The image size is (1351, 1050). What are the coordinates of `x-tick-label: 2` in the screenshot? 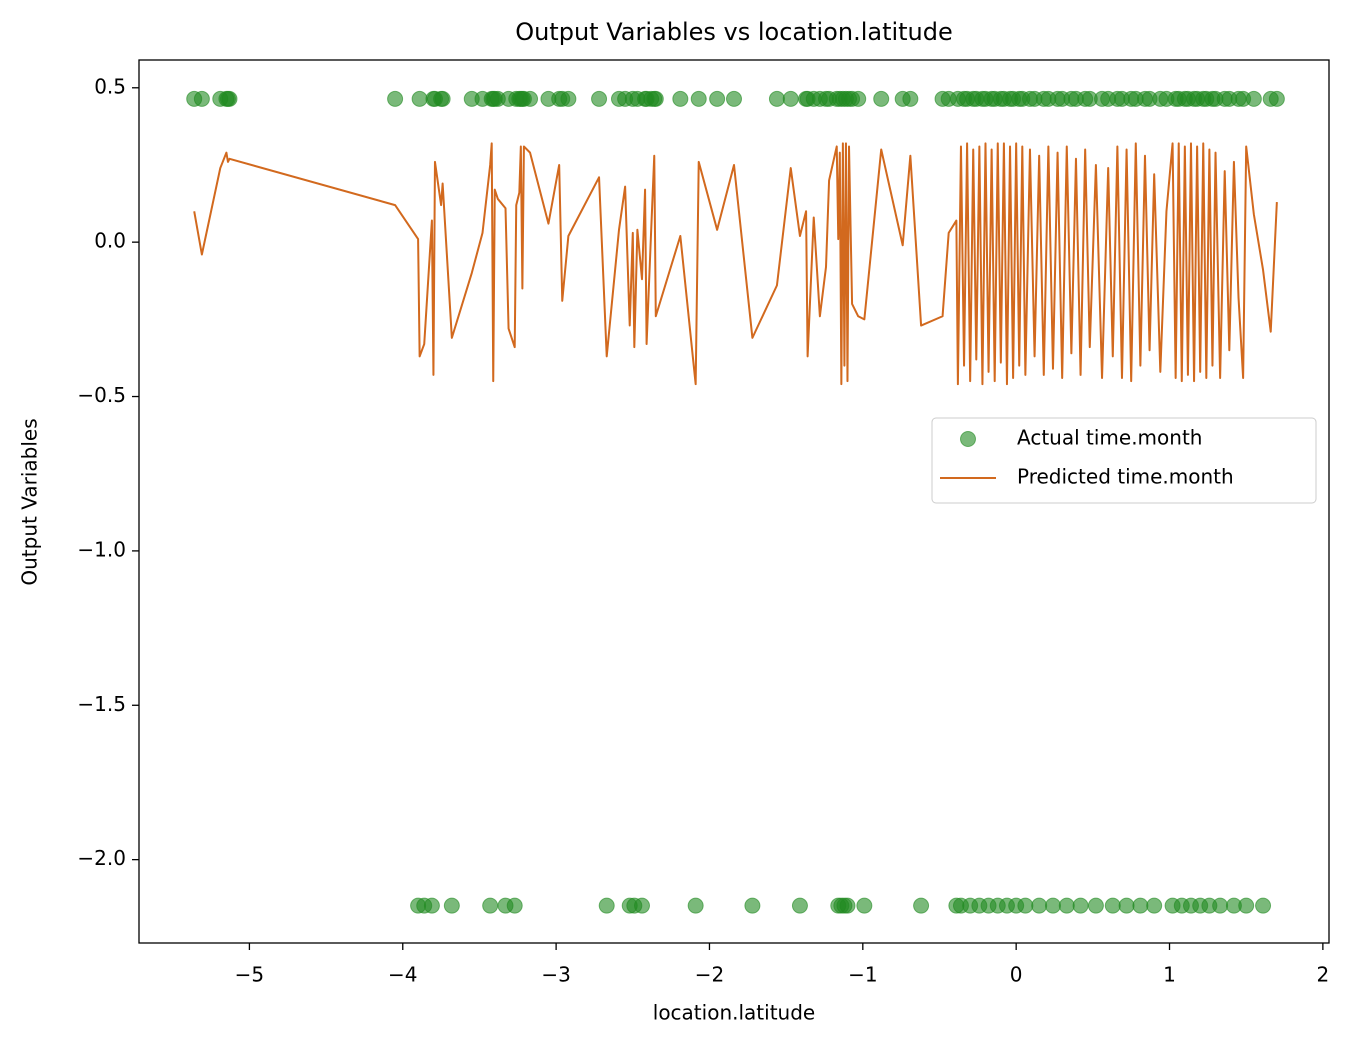 It's located at (1322, 975).